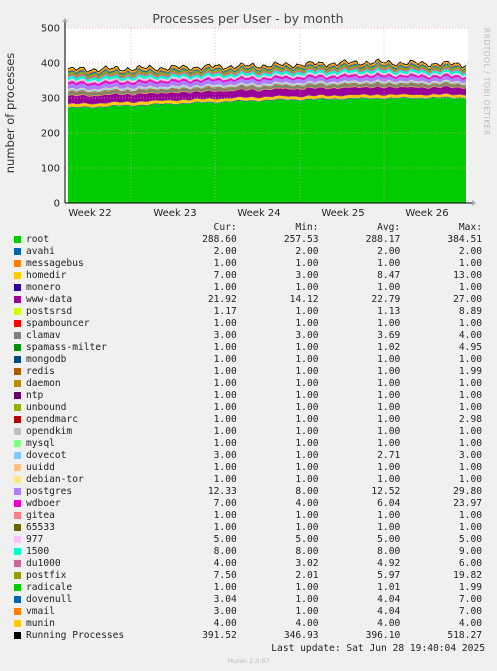 This screenshot has width=497, height=671. I want to click on legend-value-avg: 1.02, so click(389, 347).